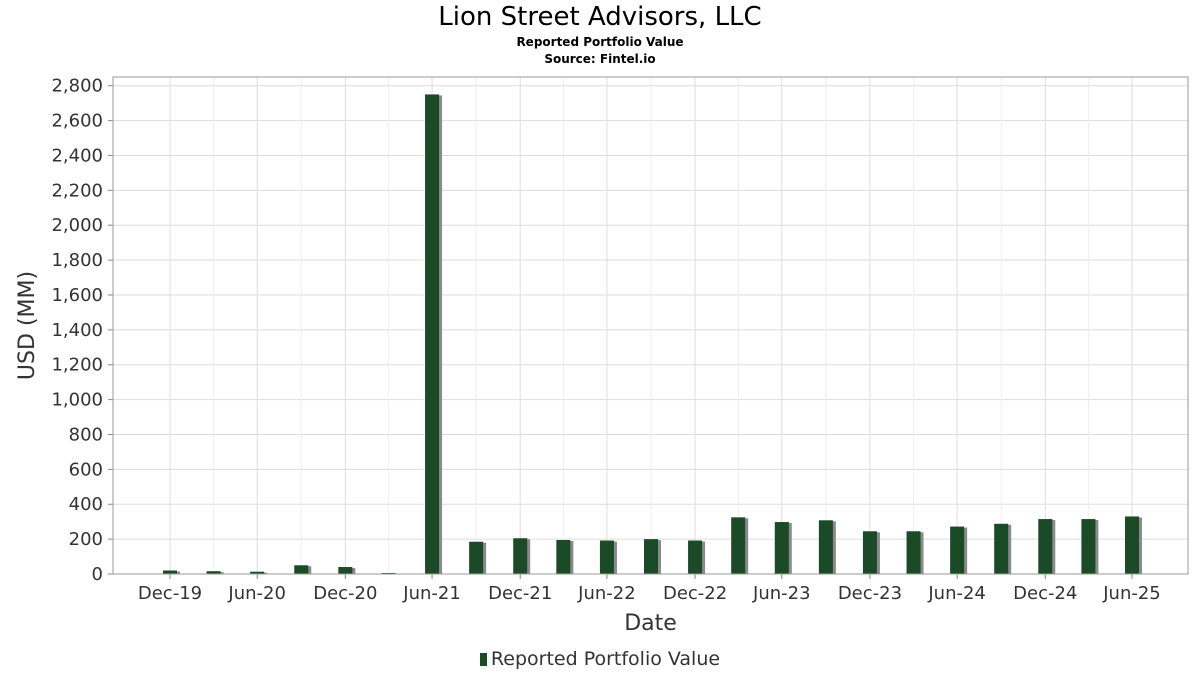 This screenshot has width=1200, height=675. I want to click on y-tick-label: 400, so click(86, 504).